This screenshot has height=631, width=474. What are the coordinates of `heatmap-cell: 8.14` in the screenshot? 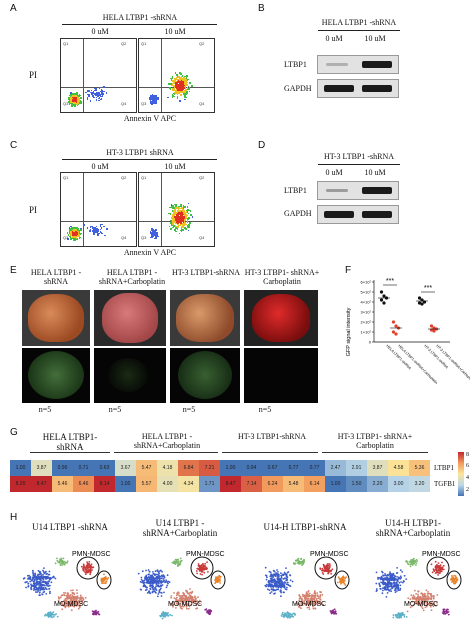 It's located at (104, 484).